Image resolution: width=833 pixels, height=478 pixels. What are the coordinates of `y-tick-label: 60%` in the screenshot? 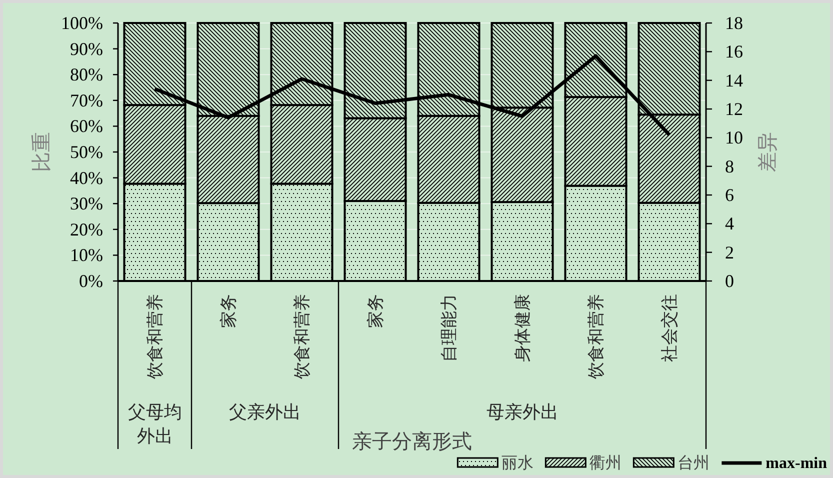 It's located at (86, 126).